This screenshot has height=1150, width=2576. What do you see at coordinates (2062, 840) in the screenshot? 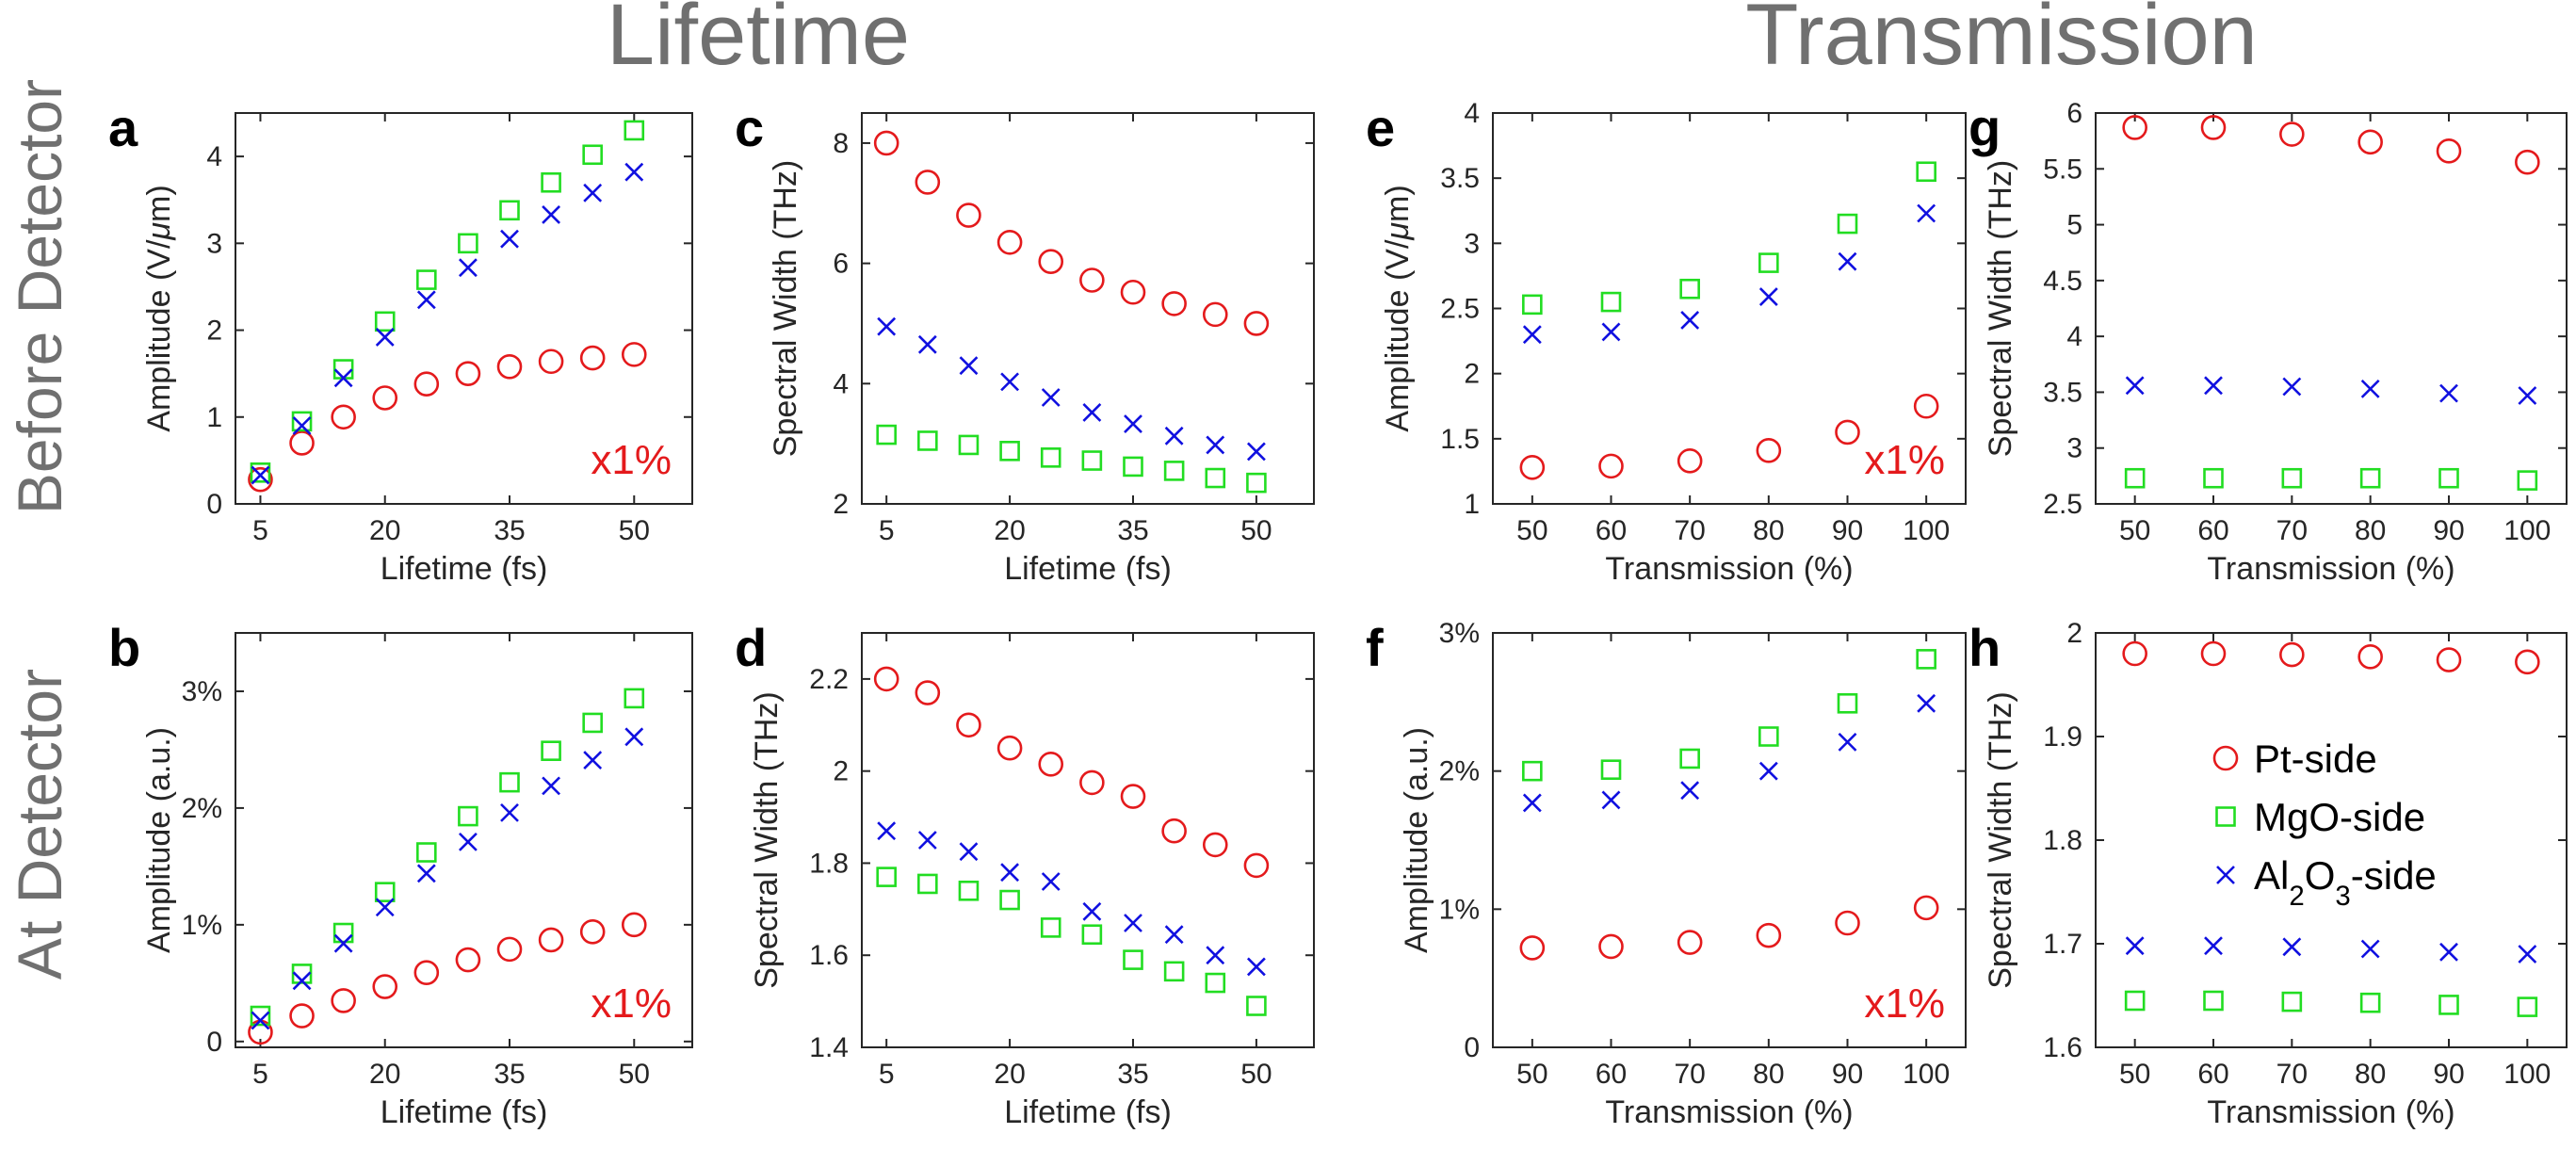
I see `y-tick-label: 1.8` at bounding box center [2062, 840].